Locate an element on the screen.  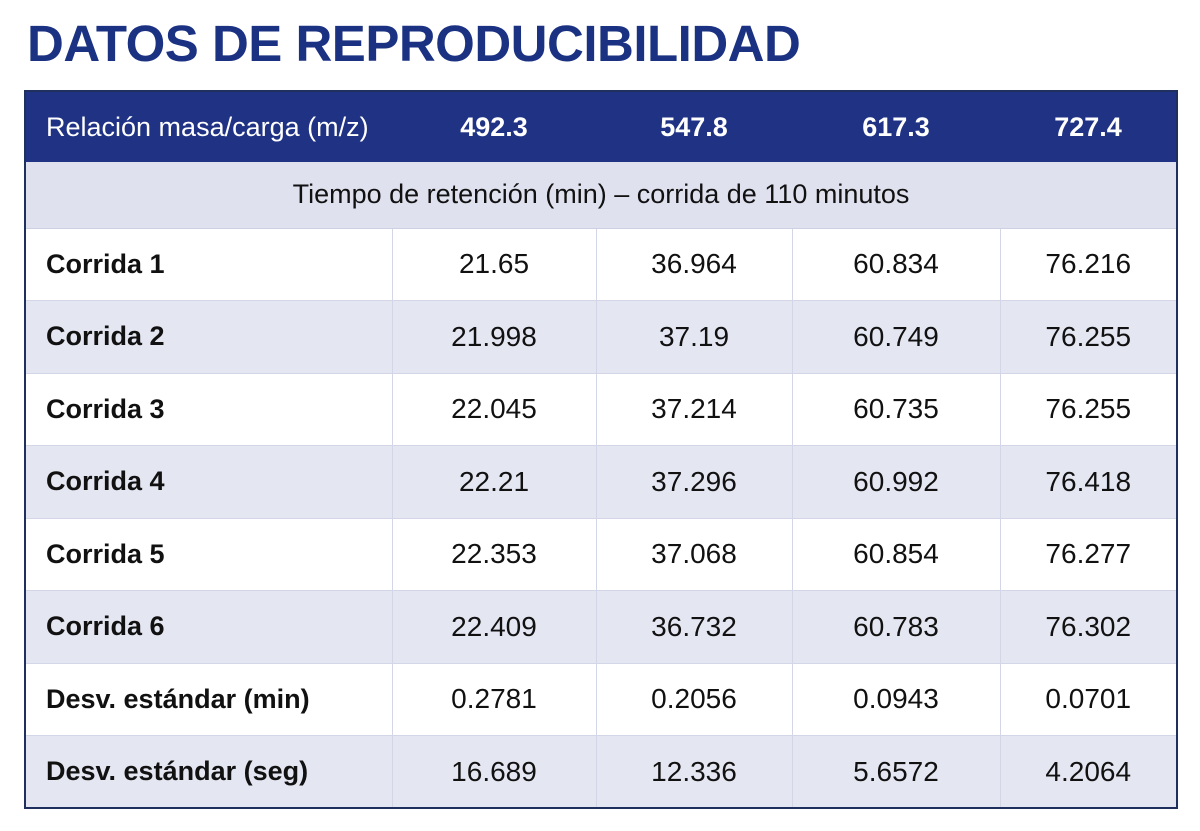
table-cell: 60.834 is located at coordinates (896, 264).